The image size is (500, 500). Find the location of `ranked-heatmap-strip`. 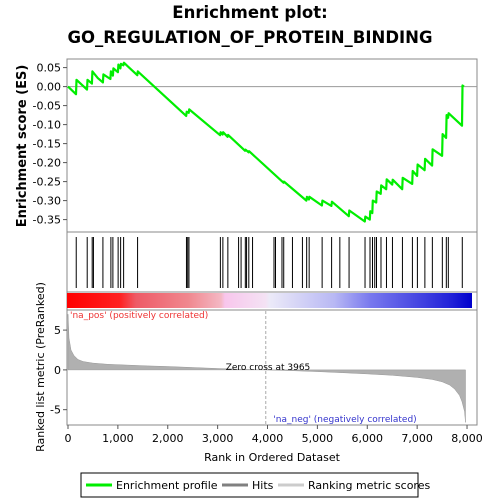

ranked-heatmap-strip is located at coordinates (269, 300).